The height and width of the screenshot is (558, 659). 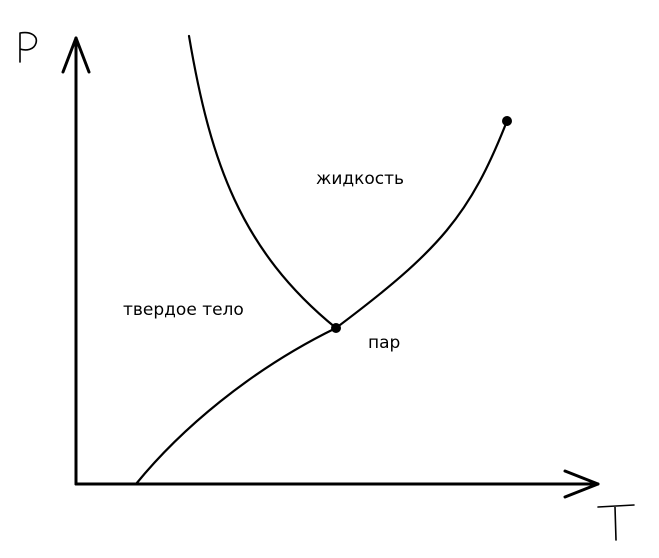 What do you see at coordinates (421, 224) in the screenshot?
I see `vaporization-curve` at bounding box center [421, 224].